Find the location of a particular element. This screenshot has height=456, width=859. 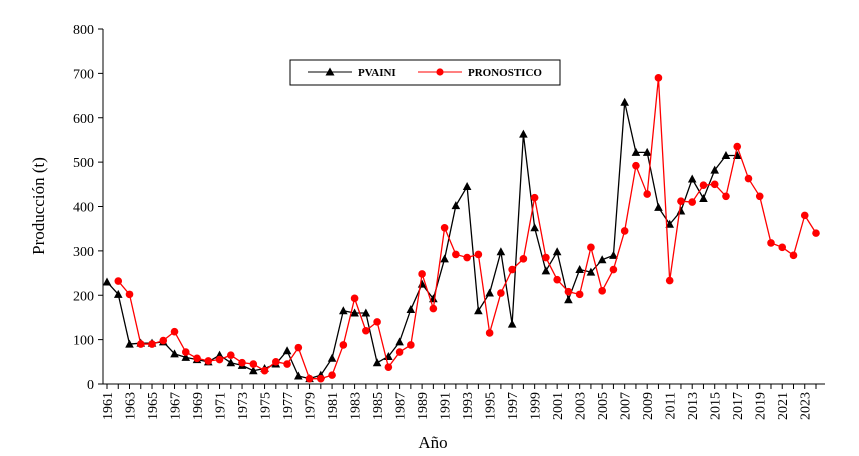

legend-label-pvaini: PVAINI is located at coordinates (377, 73).